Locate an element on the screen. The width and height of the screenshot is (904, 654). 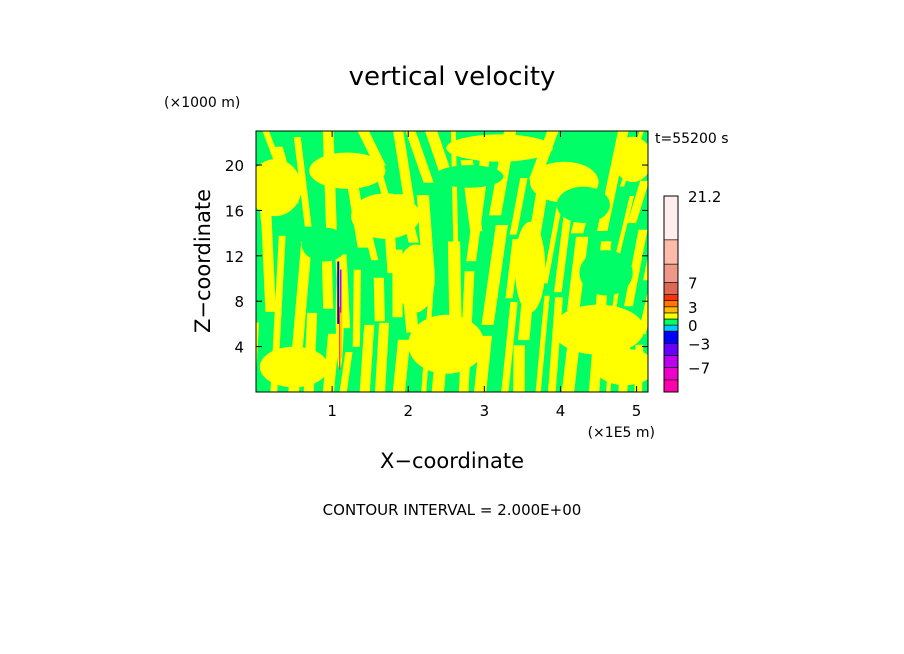
y-axis-title: Z−coordinate is located at coordinates (203, 261).